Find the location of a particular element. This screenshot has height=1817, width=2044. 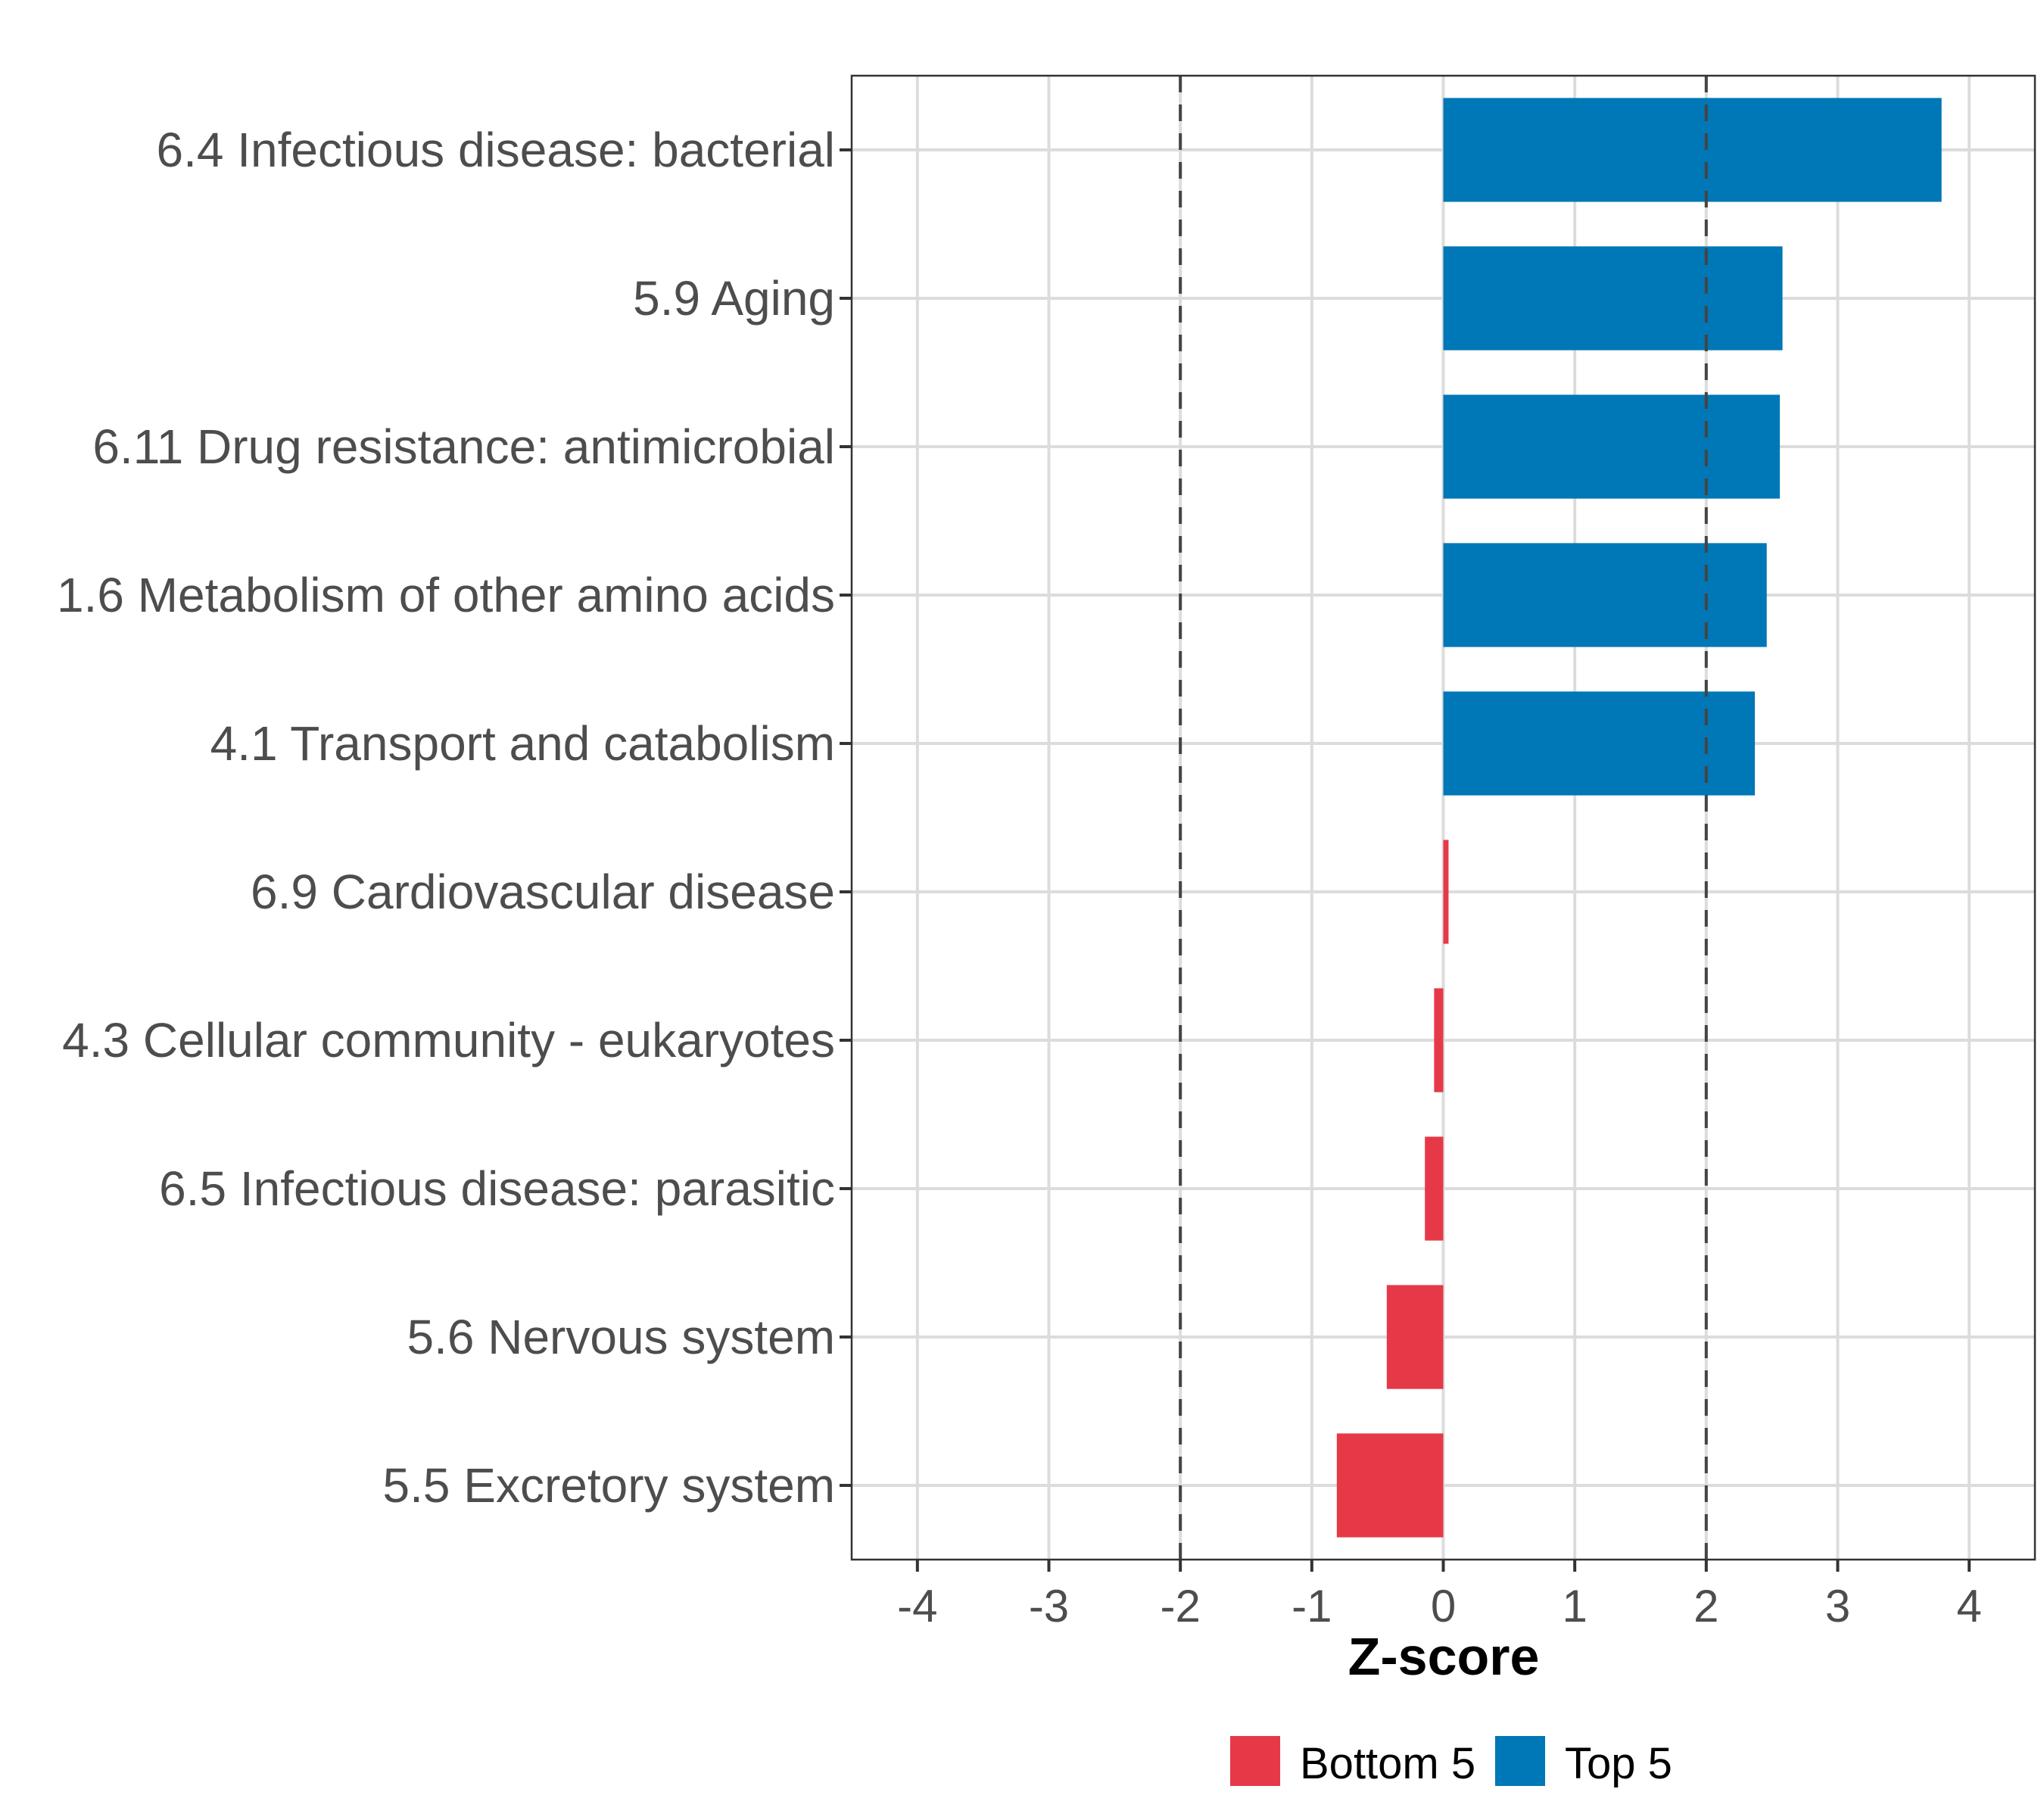

y-tick-label: 1.6 Metabolism of other amino acids is located at coordinates (446, 595).